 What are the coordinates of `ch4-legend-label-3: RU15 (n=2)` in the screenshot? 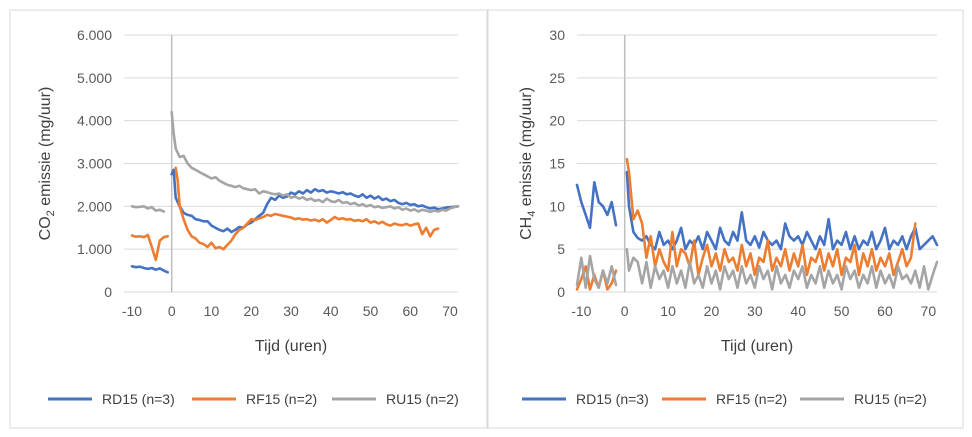 It's located at (890, 399).